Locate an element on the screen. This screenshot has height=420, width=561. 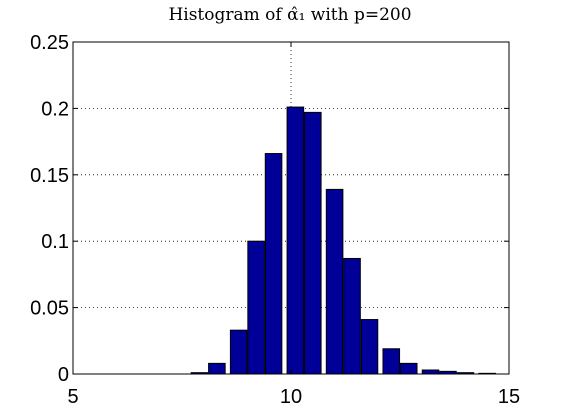
x-tick-label: 10 is located at coordinates (291, 397).